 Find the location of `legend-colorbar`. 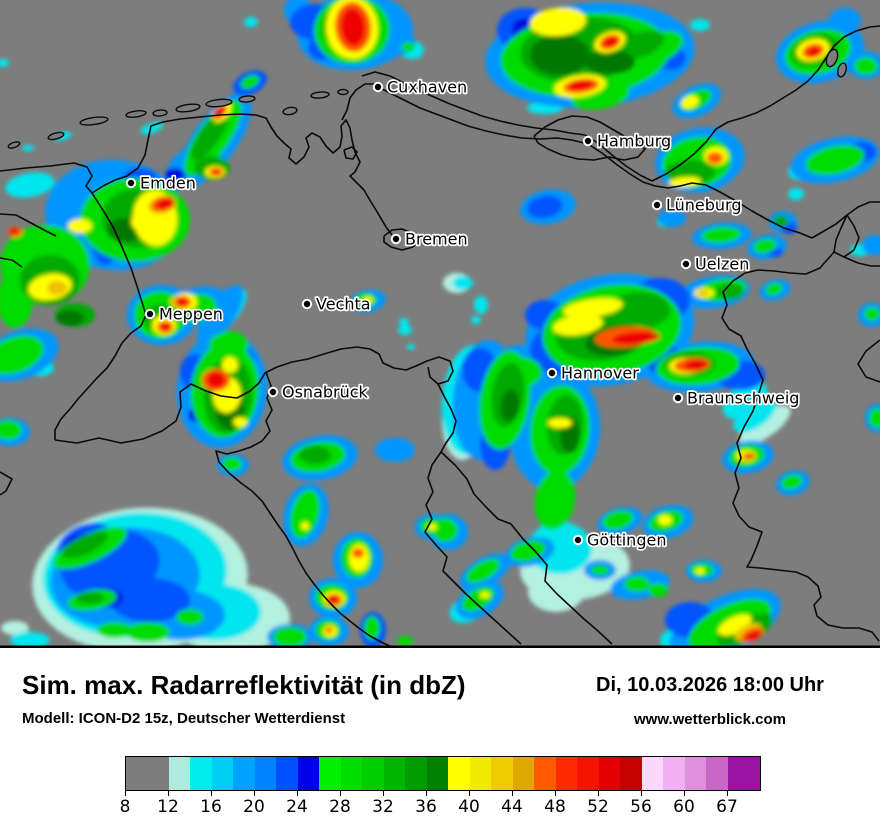

legend-colorbar is located at coordinates (443, 773).